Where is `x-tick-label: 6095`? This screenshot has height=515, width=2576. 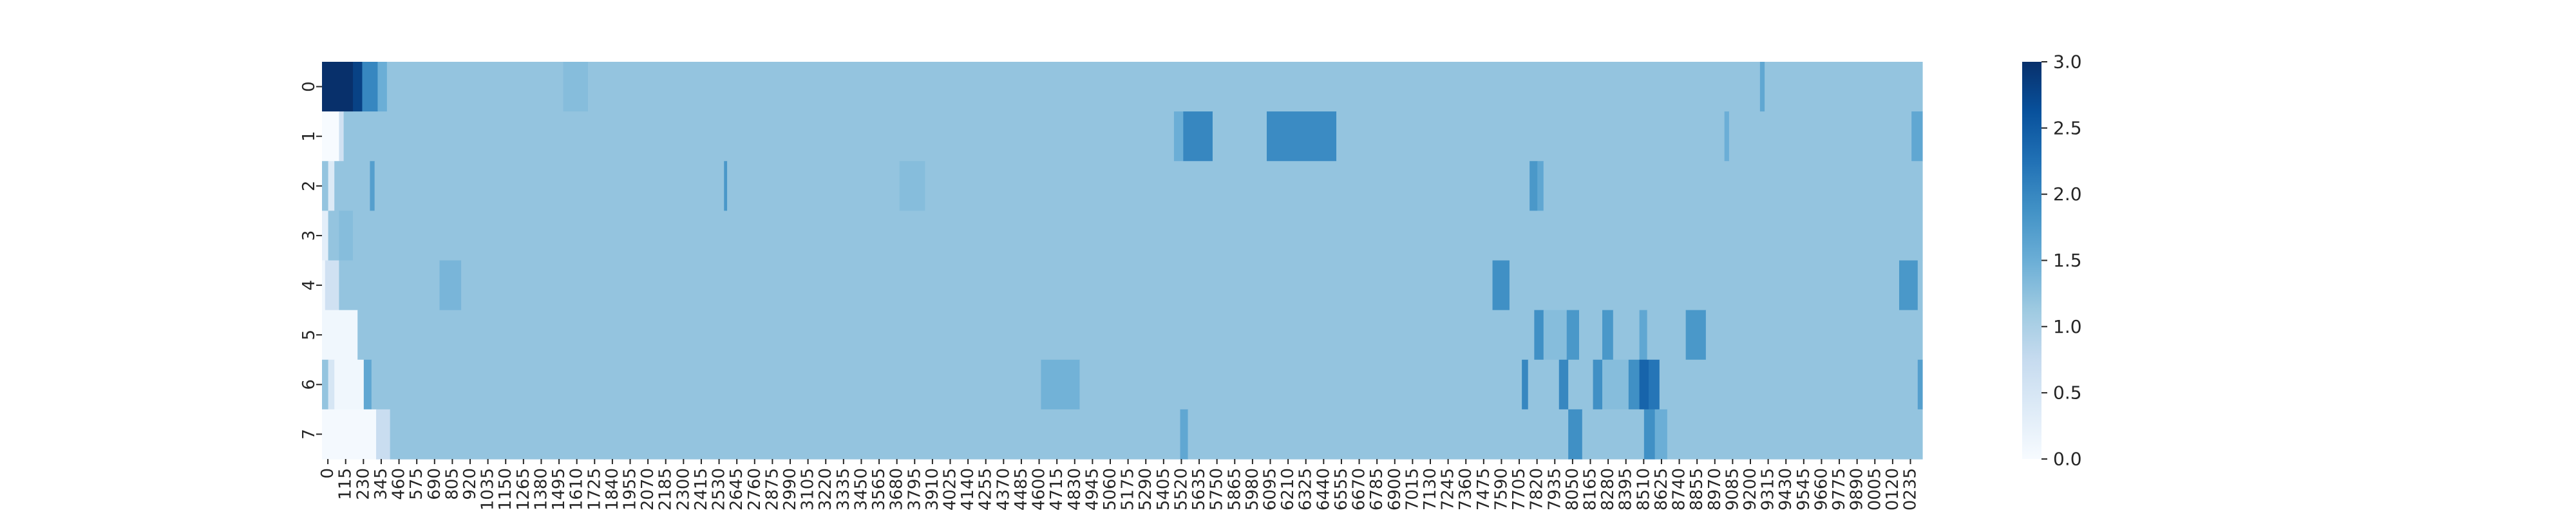
x-tick-label: 6095 is located at coordinates (1270, 489).